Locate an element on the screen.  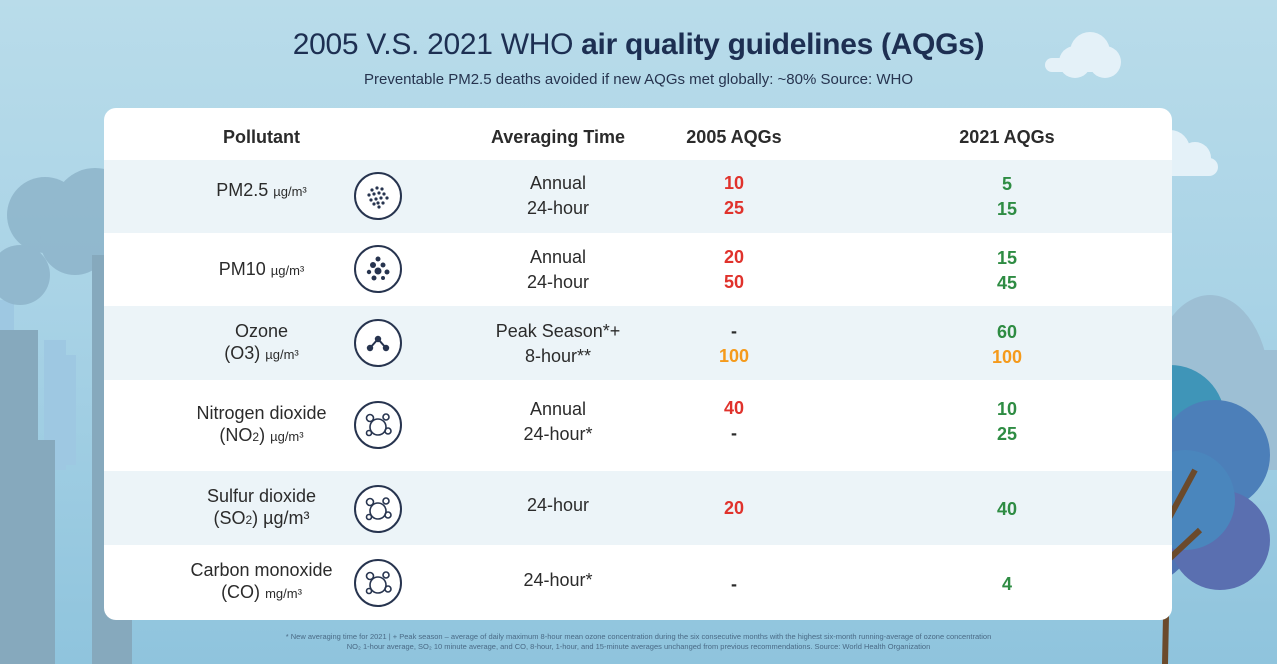
pollutant-name: Nitrogen dioxide (NO2) µg/m³ is located at coordinates (261, 424).